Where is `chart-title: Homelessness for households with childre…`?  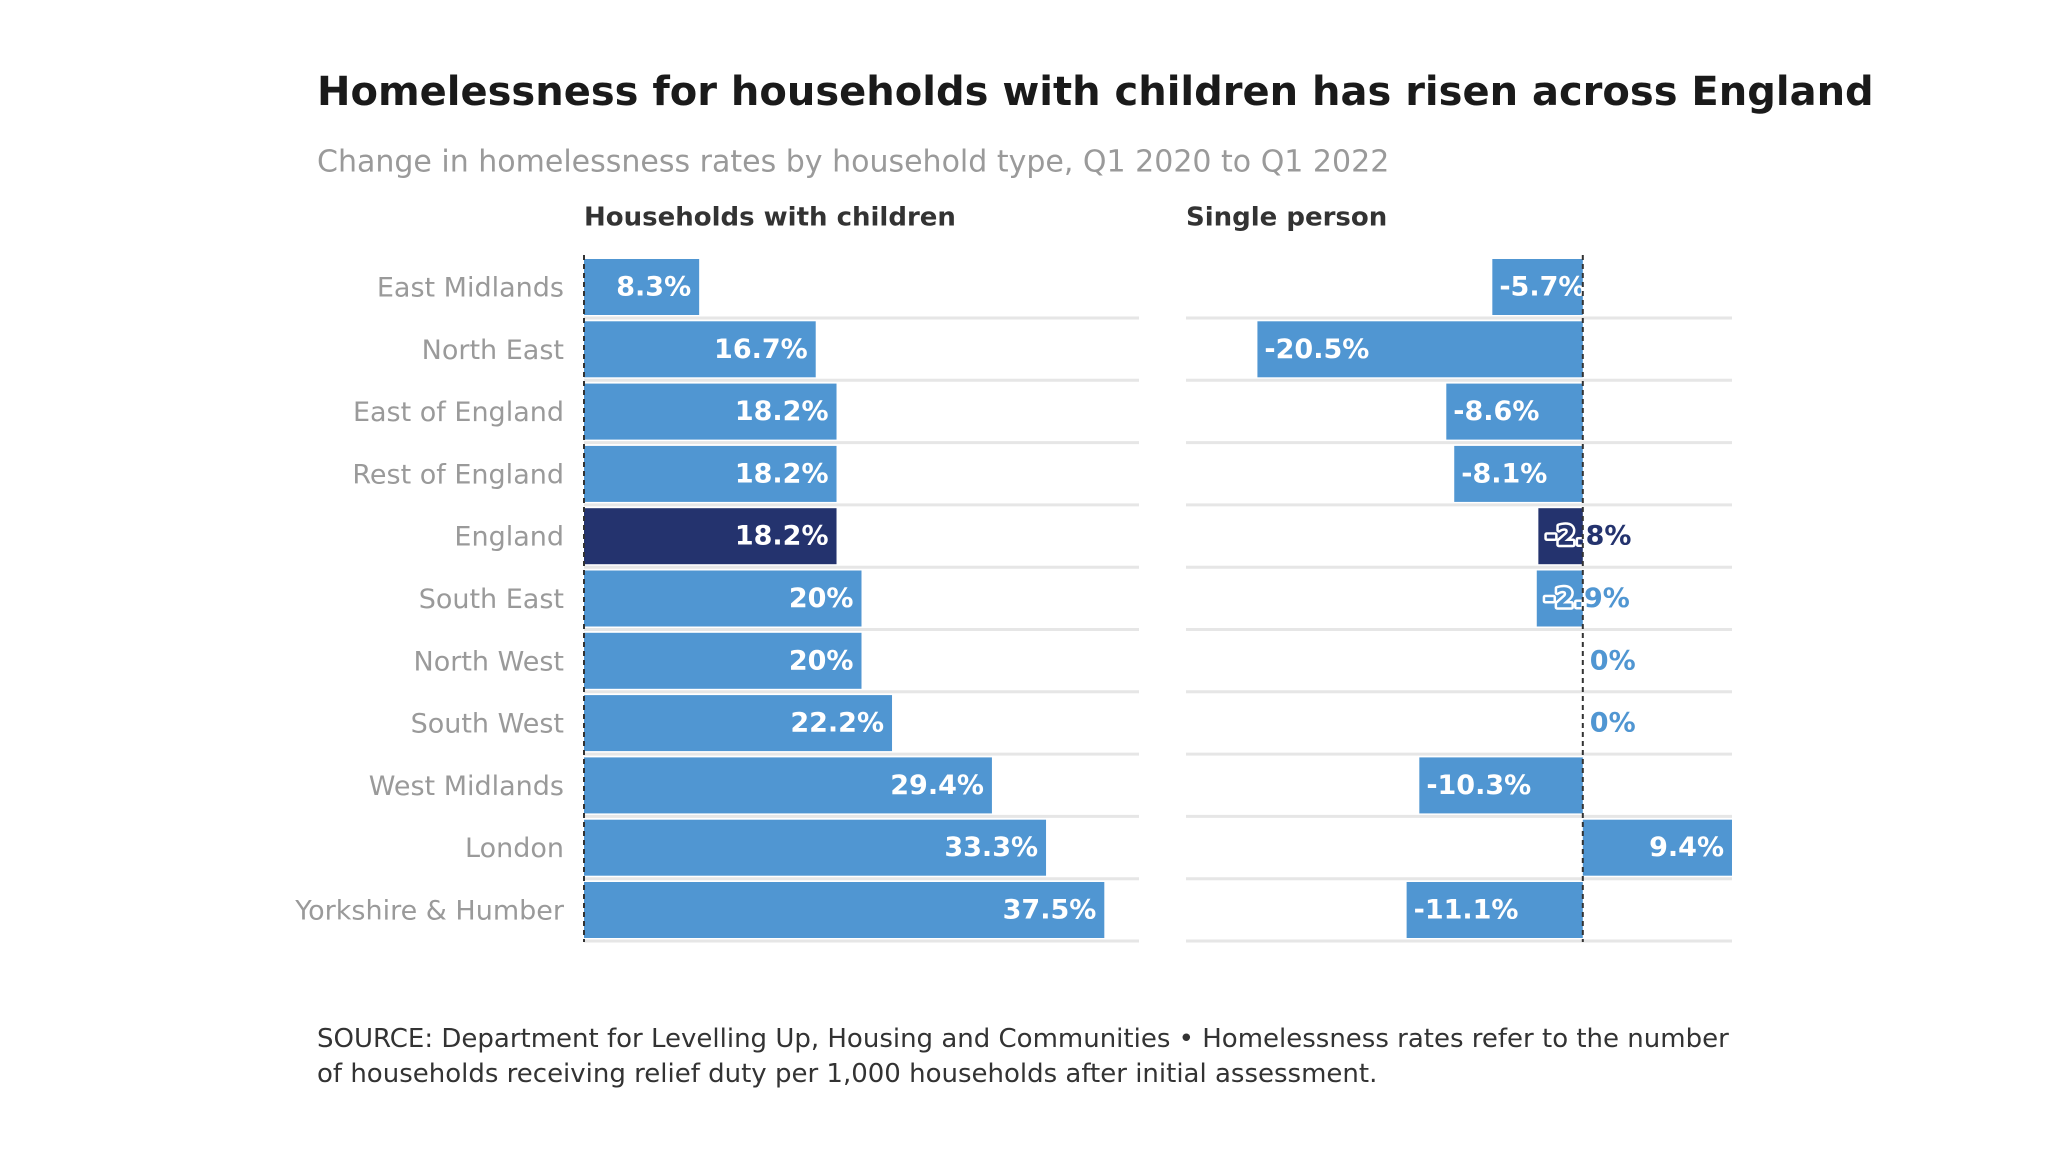
chart-title: Homelessness for households with childre… is located at coordinates (1095, 92).